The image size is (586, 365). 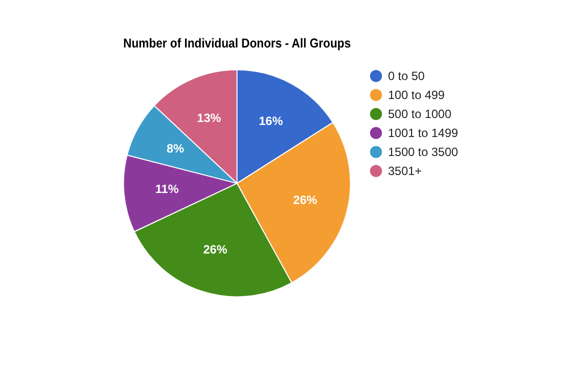 I want to click on data-label: 8%, so click(x=175, y=149).